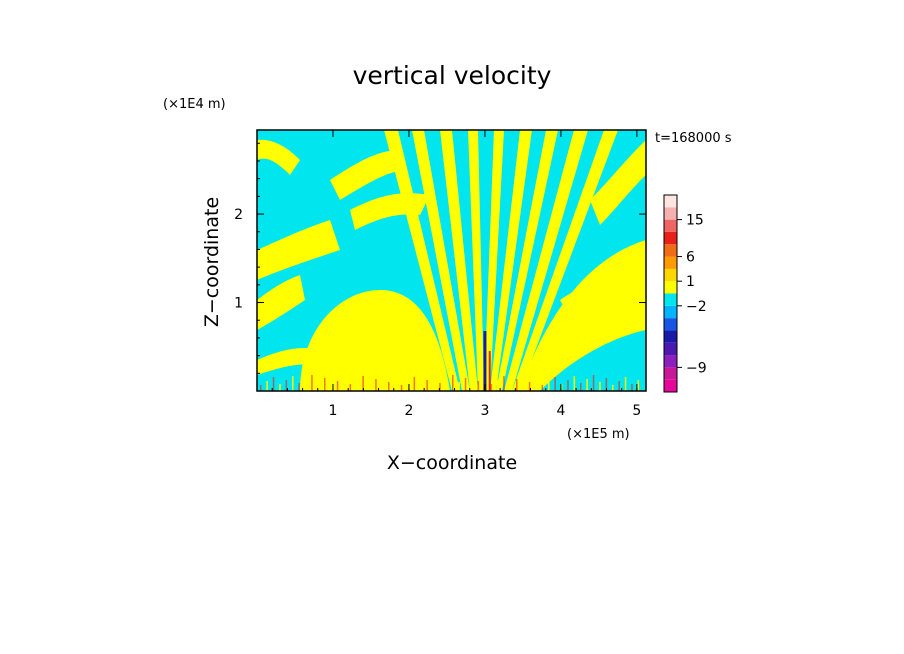 The width and height of the screenshot is (904, 654). Describe the element at coordinates (696, 307) in the screenshot. I see `colorbar-tick-label: −2` at that location.